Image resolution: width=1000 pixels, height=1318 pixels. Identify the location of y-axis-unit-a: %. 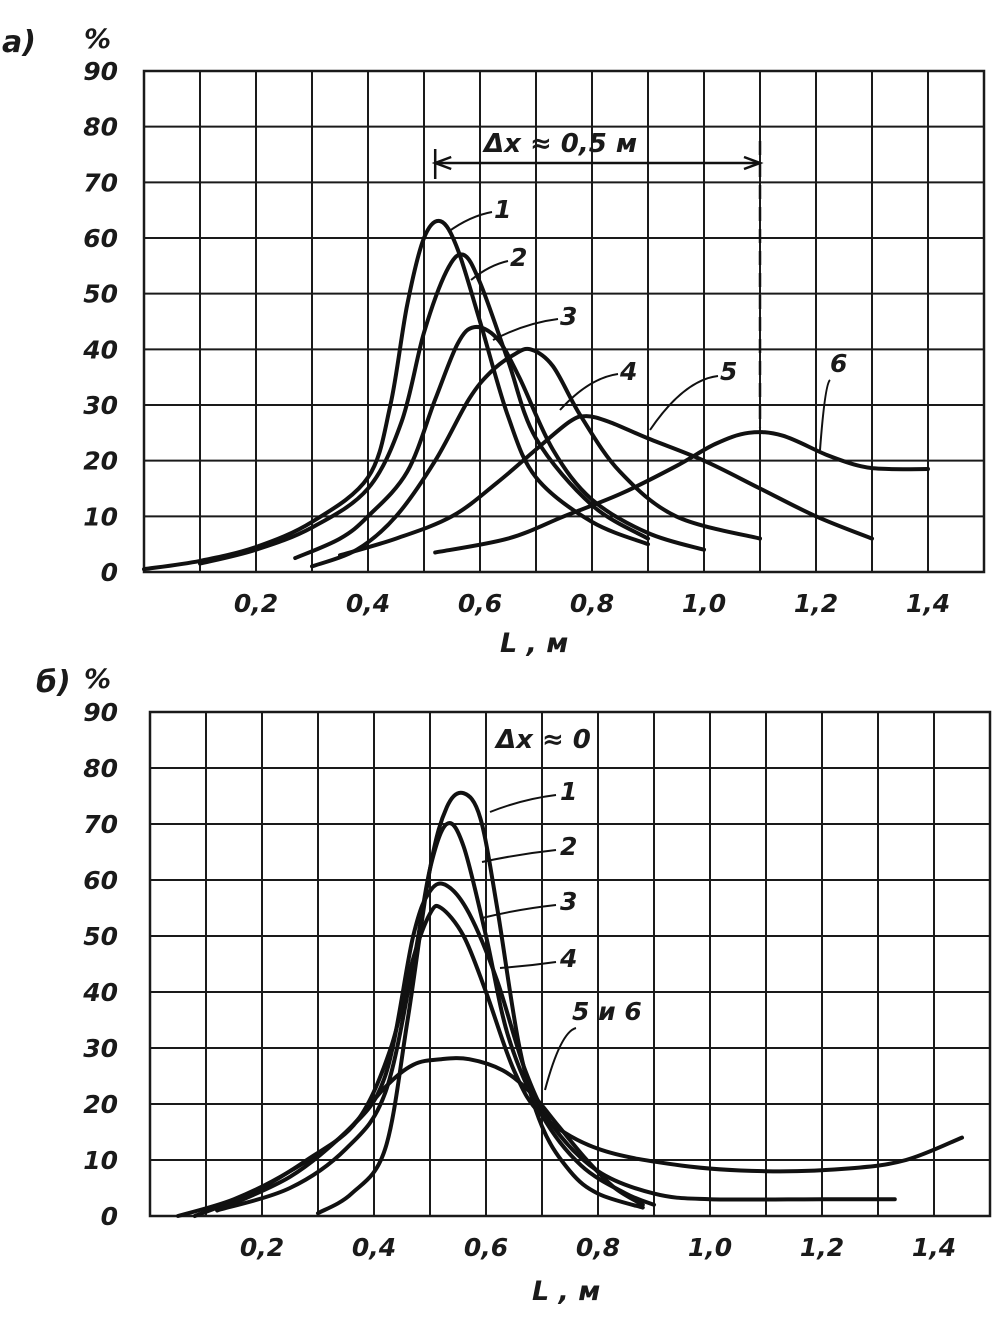
(97, 39).